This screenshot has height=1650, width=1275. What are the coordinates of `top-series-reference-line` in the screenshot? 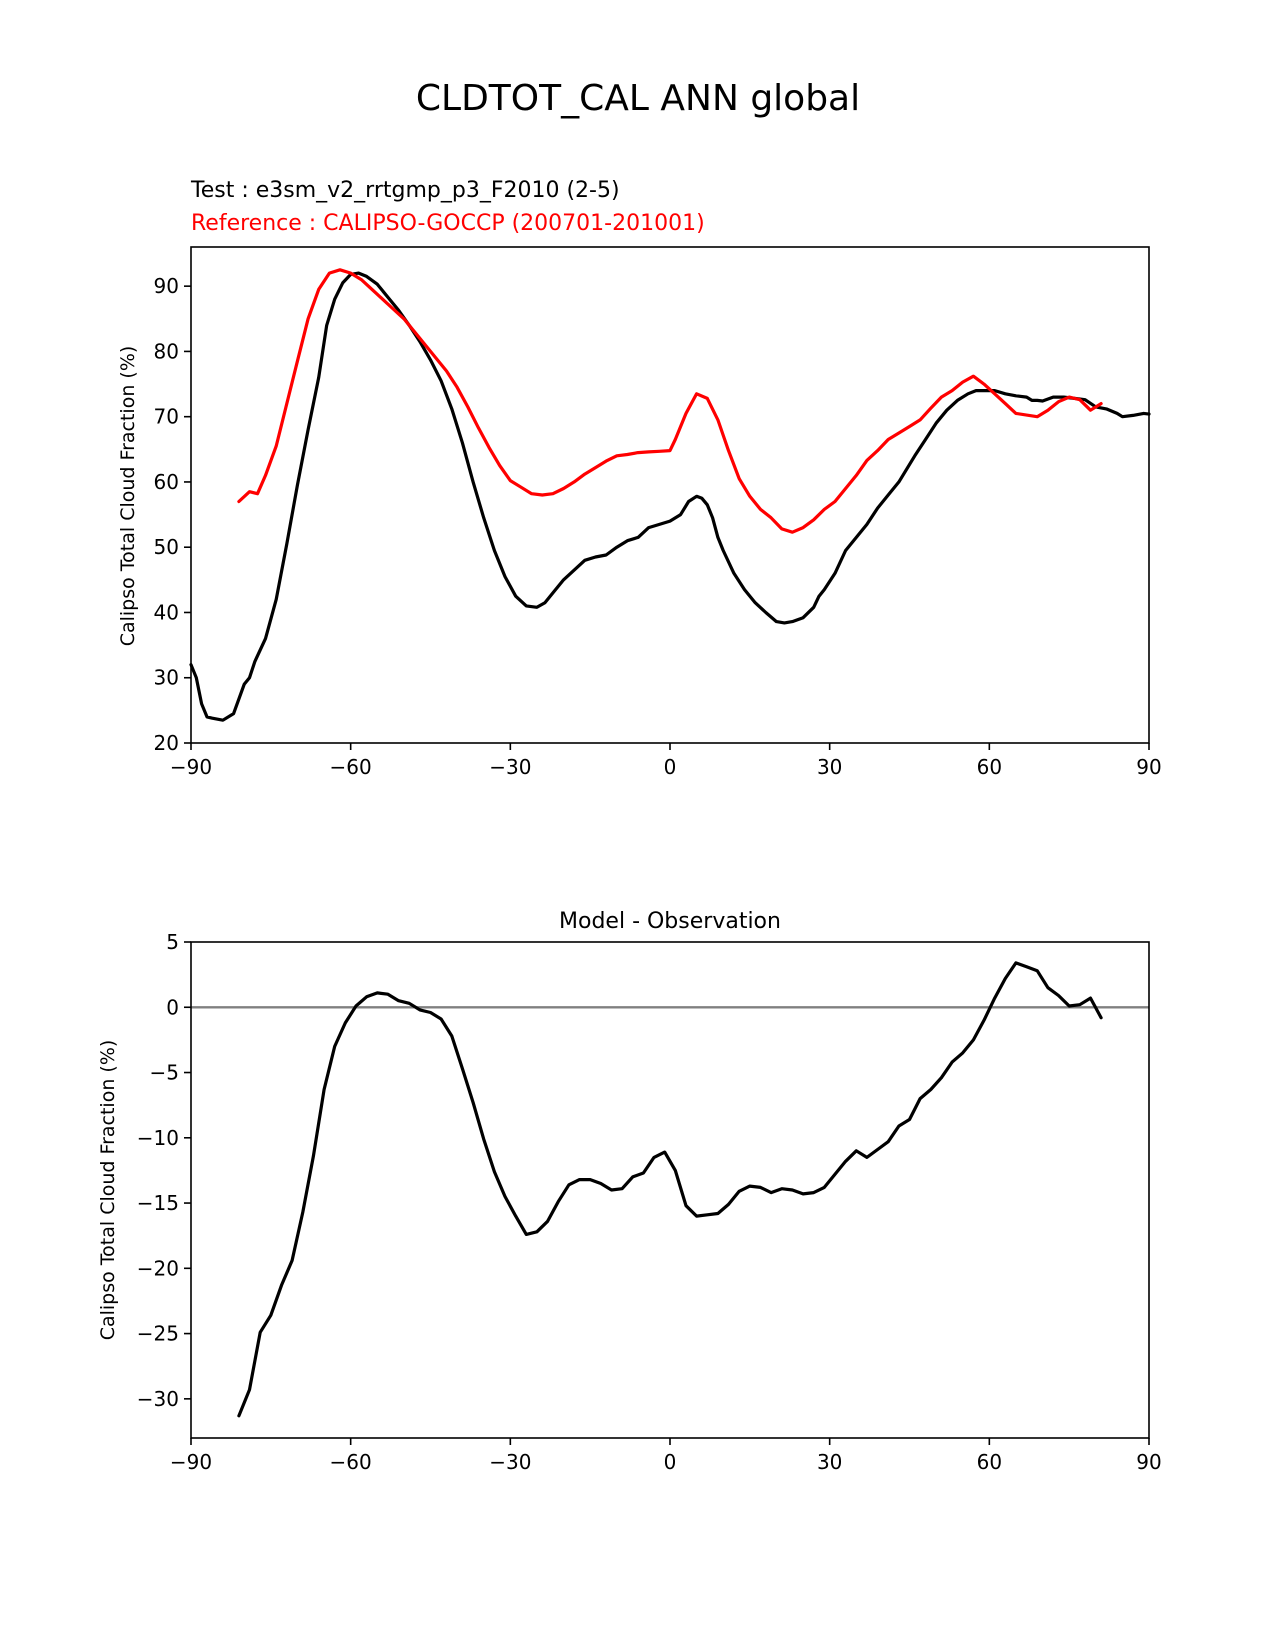 It's located at (670, 401).